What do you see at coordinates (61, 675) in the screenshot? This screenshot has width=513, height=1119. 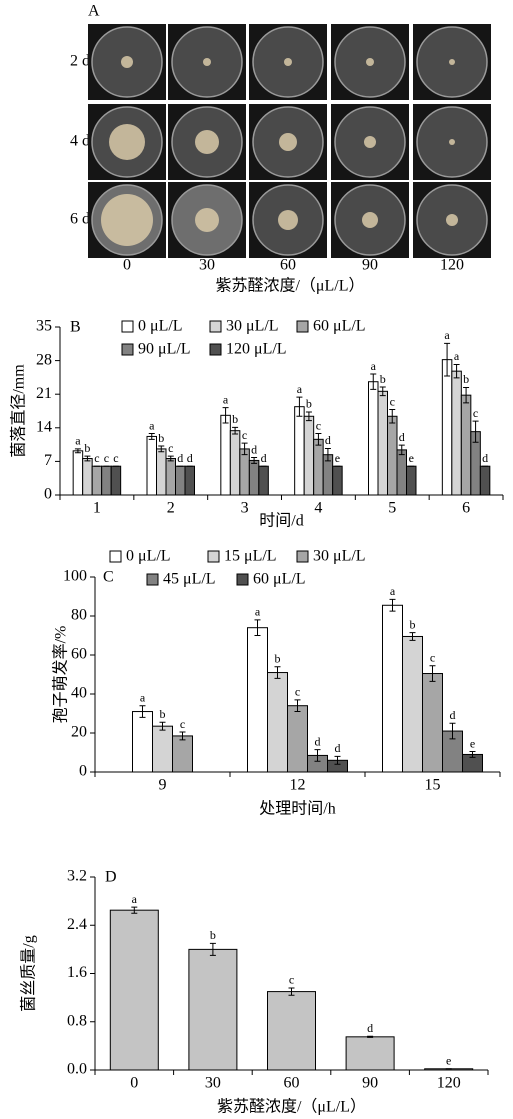 I see `y-axis-title: 孢子萌发率/%` at bounding box center [61, 675].